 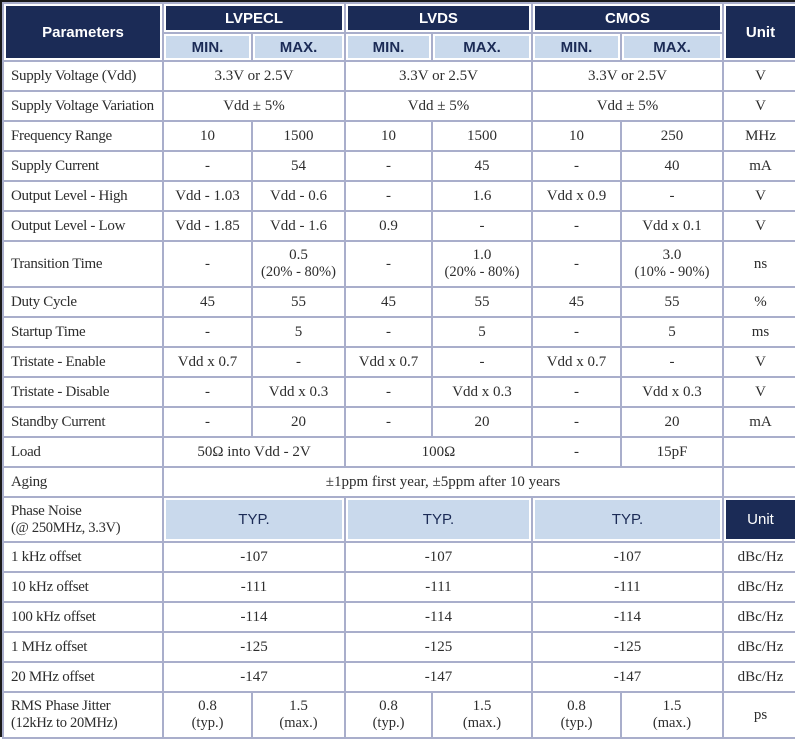 What do you see at coordinates (758, 264) in the screenshot?
I see `unit-cell: ns` at bounding box center [758, 264].